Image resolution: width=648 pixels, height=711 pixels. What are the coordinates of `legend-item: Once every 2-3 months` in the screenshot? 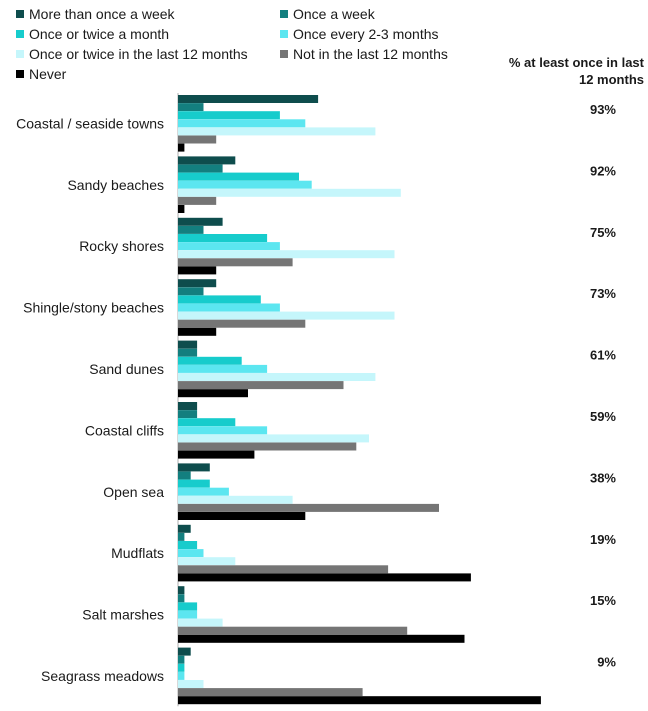 It's located at (380, 34).